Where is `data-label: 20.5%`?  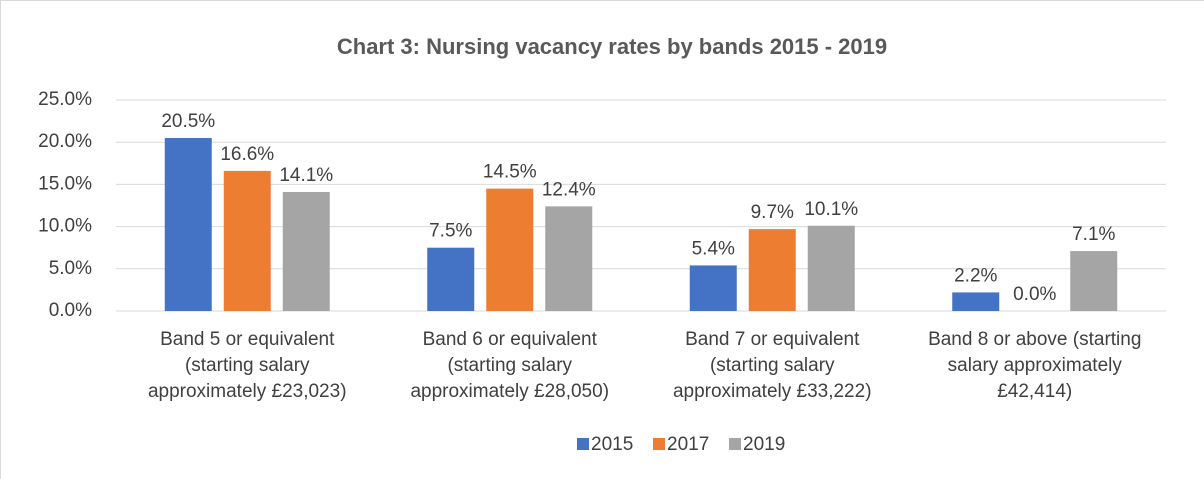 data-label: 20.5% is located at coordinates (188, 121).